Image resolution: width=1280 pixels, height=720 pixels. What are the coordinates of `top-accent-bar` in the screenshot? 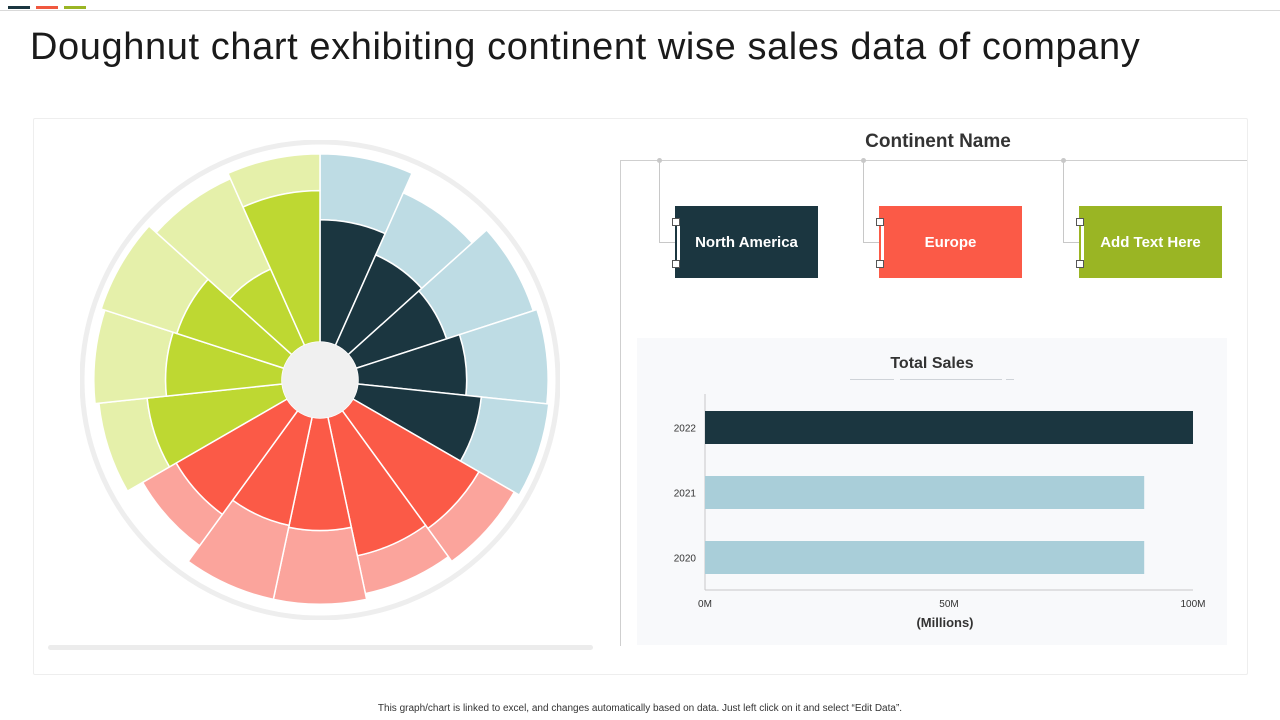 It's located at (50, 5).